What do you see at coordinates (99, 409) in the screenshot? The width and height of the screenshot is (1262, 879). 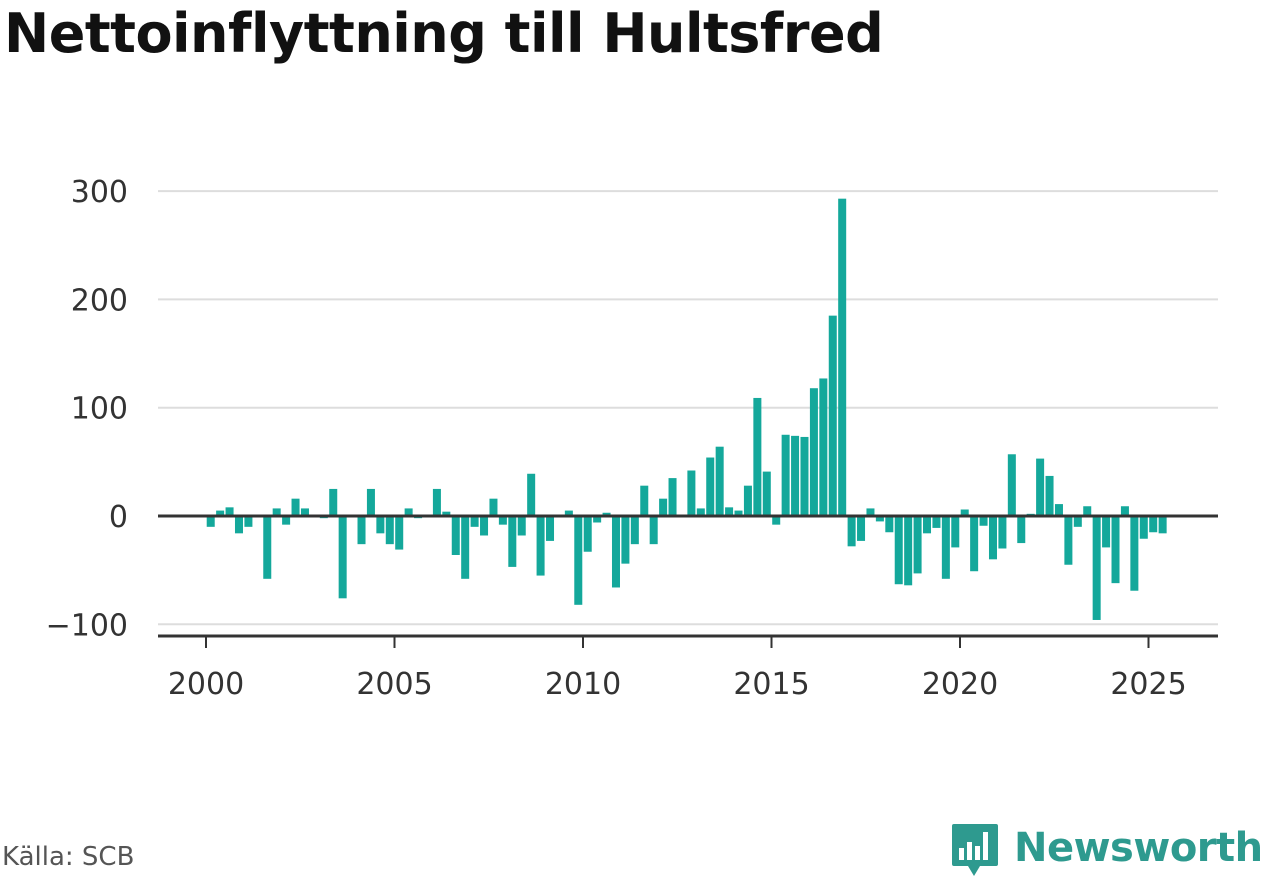 I see `y-tick-label: 100` at bounding box center [99, 409].